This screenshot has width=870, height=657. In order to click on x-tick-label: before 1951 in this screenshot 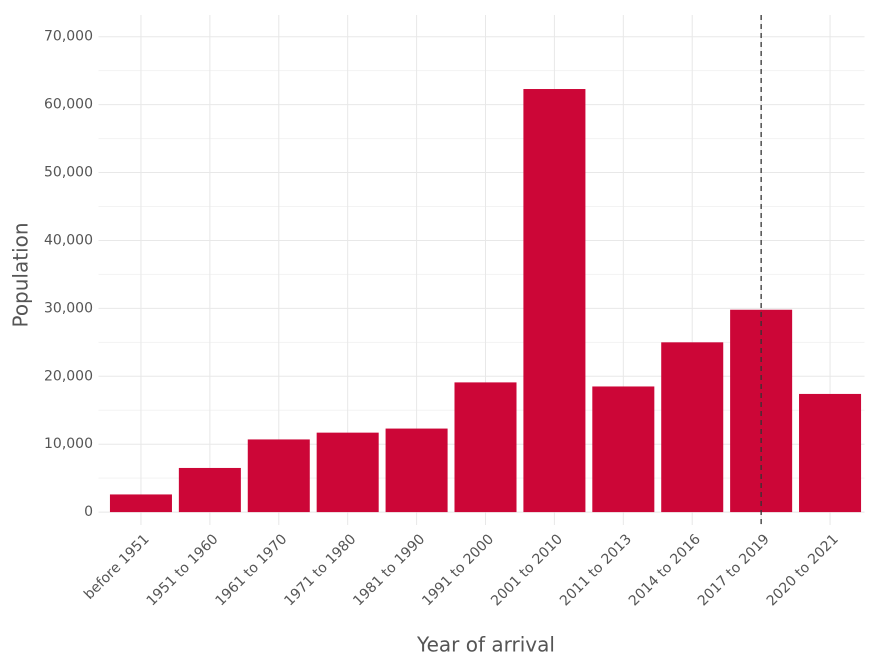, I will do `click(117, 567)`.